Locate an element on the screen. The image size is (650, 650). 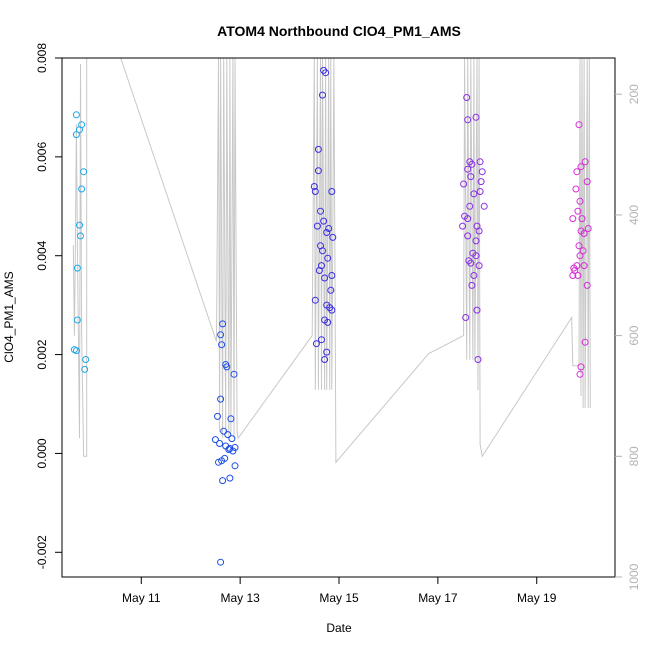
x-tick-label: May 17 is located at coordinates (438, 598).